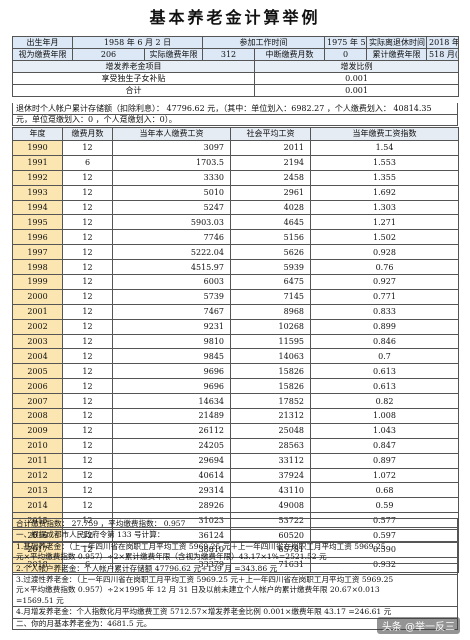  I want to click on year-cell: 2015, so click(37, 520).